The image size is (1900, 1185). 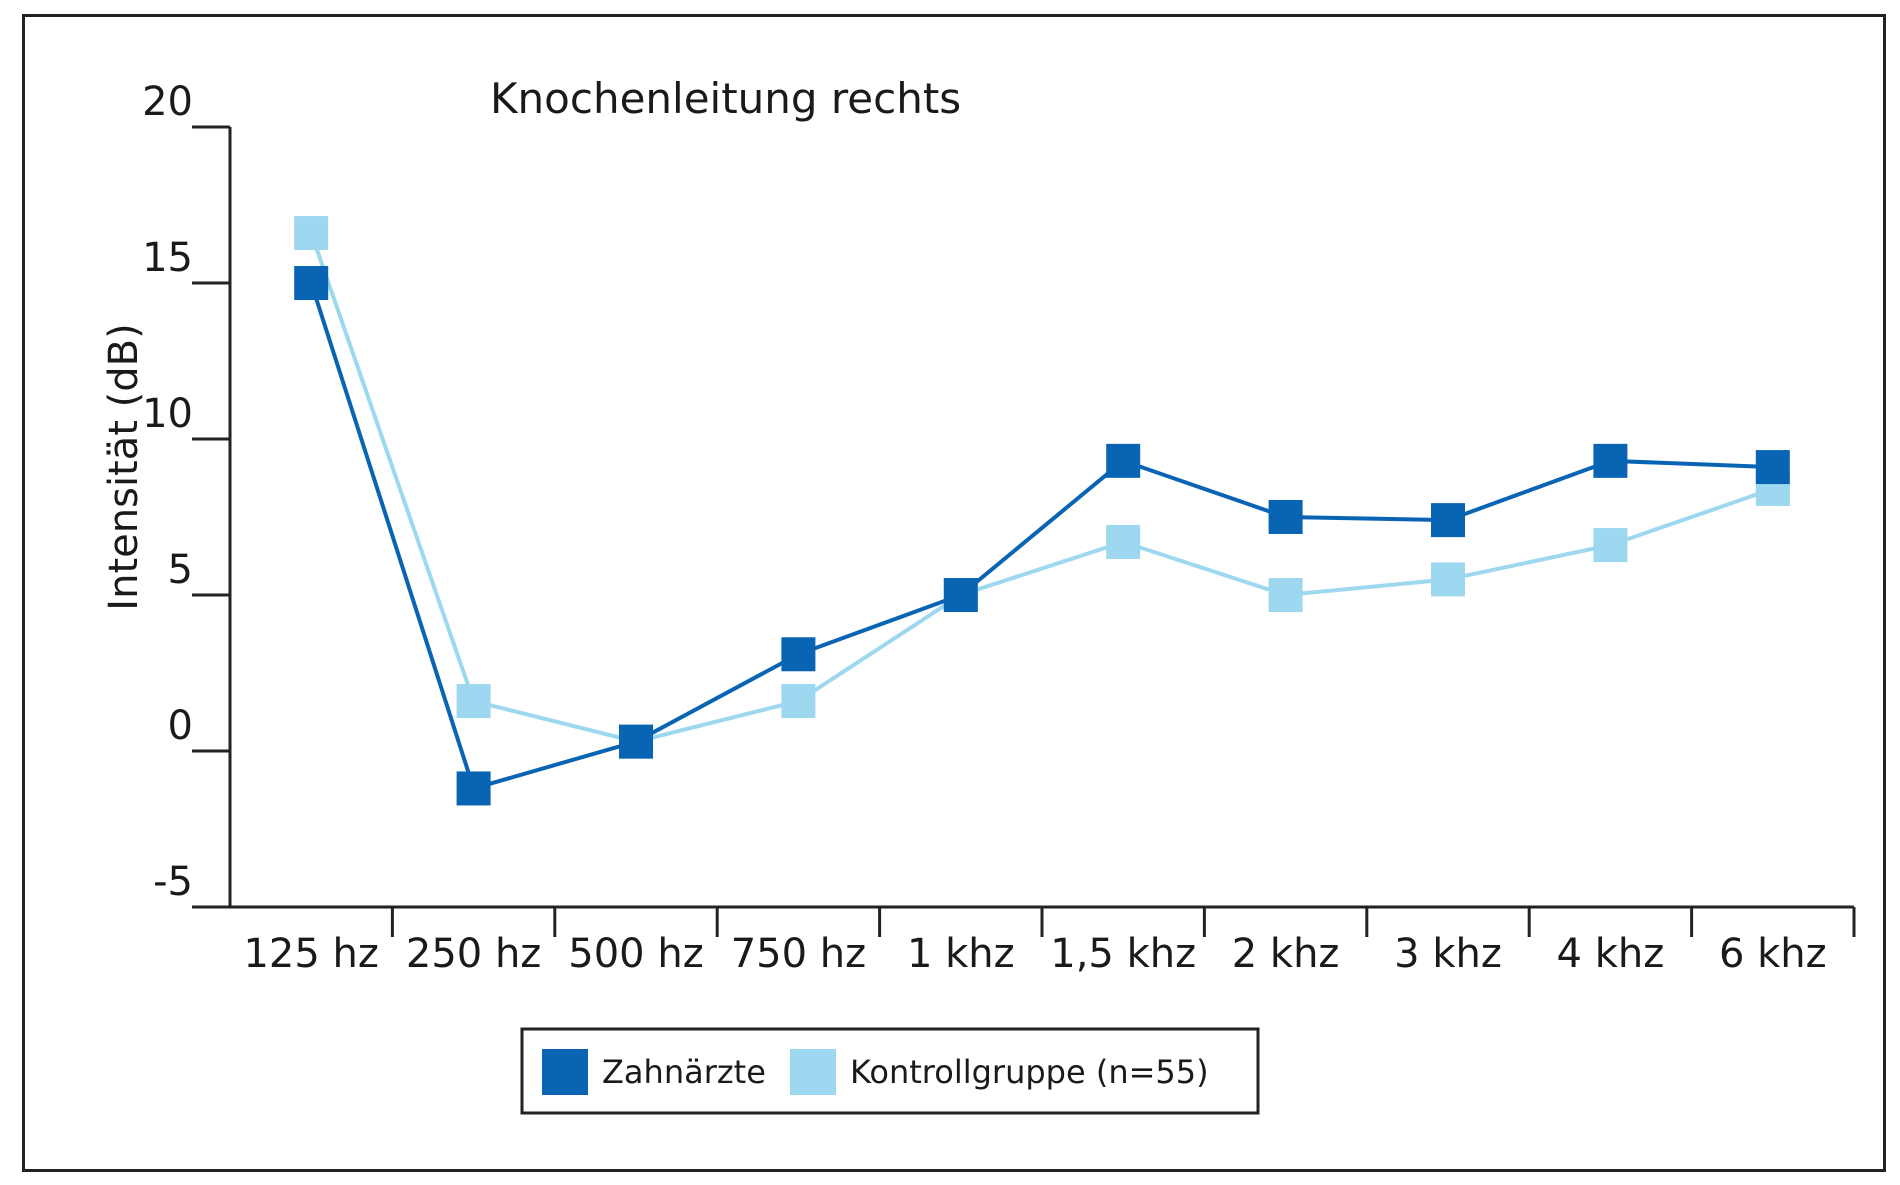 What do you see at coordinates (635, 954) in the screenshot?
I see `x-tick-label: 500 hz` at bounding box center [635, 954].